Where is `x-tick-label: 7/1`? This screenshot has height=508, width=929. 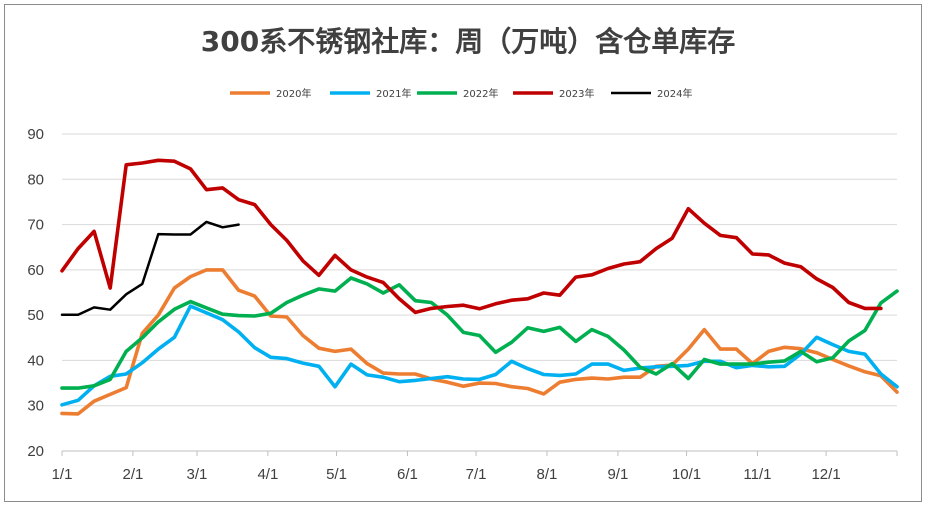 x-tick-label: 7/1 is located at coordinates (476, 474).